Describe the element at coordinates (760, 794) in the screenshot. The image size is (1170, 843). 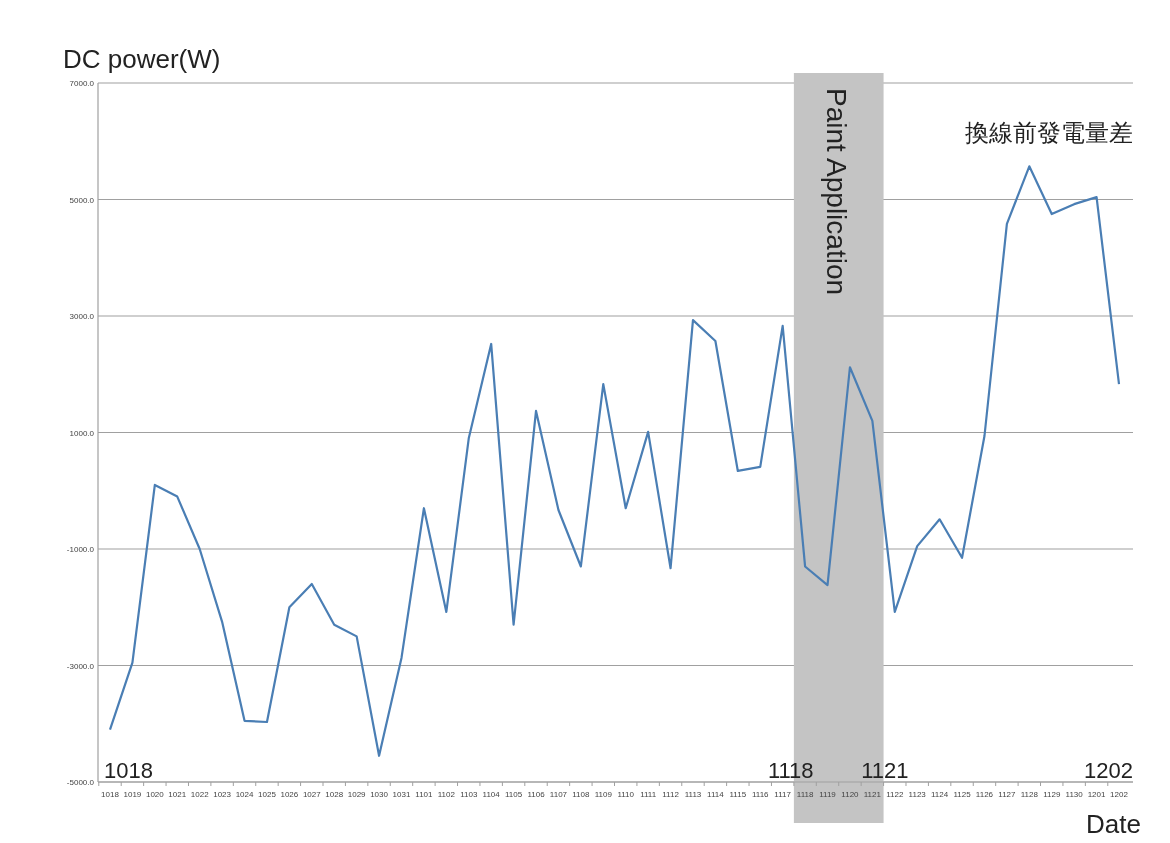
I see `x-tick-label: 1116` at that location.